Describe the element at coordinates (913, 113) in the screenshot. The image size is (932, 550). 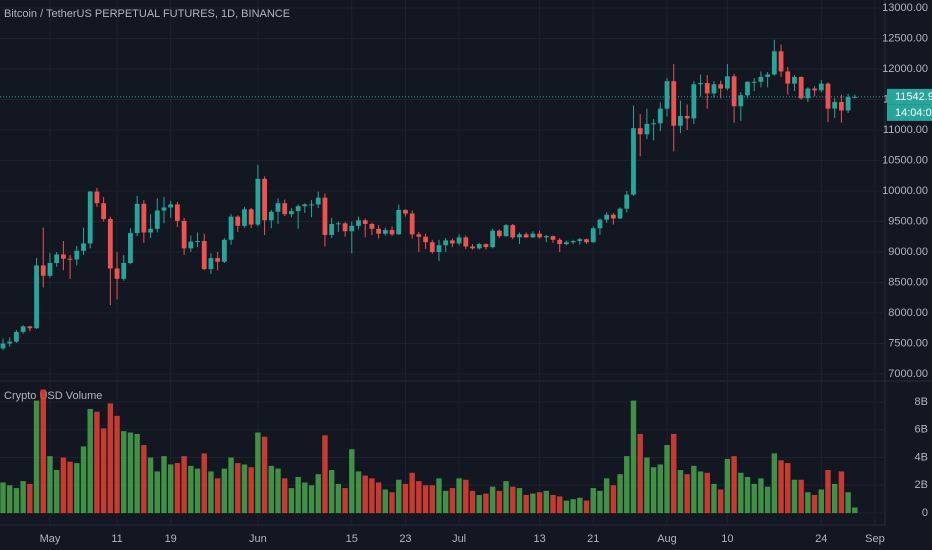
I see `countdown: 14:04:02` at that location.